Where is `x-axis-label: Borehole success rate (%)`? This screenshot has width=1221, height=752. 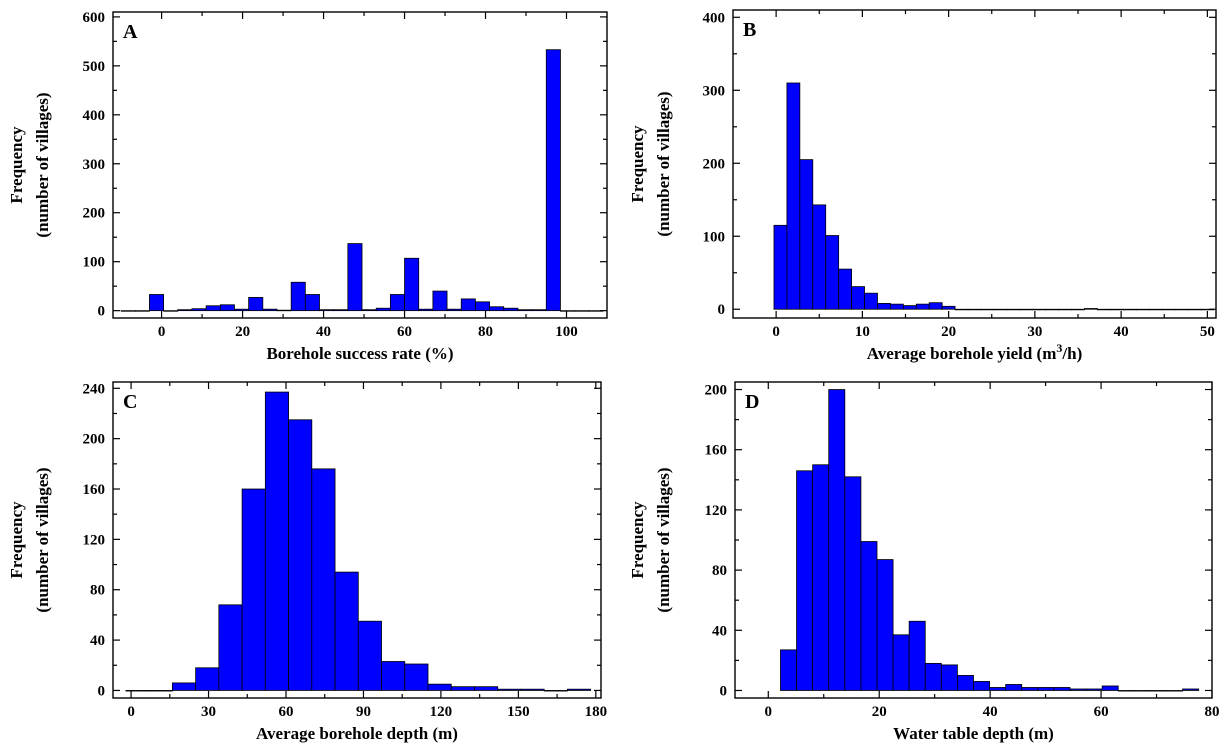
x-axis-label: Borehole success rate (%) is located at coordinates (359, 353).